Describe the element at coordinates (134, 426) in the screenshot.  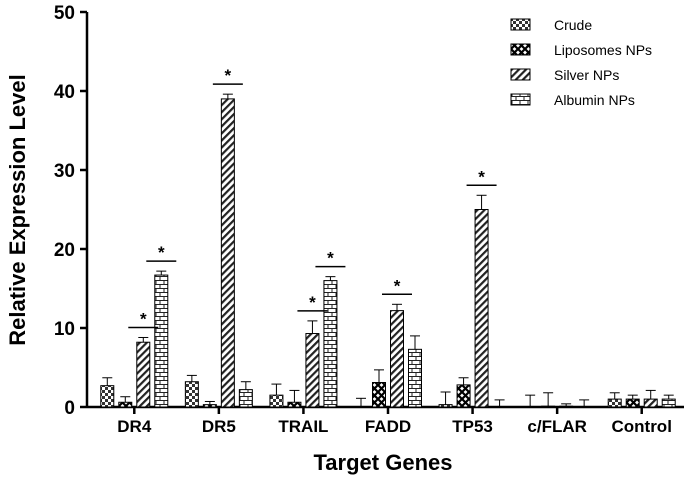
I see `x-tick-label: DR4` at that location.